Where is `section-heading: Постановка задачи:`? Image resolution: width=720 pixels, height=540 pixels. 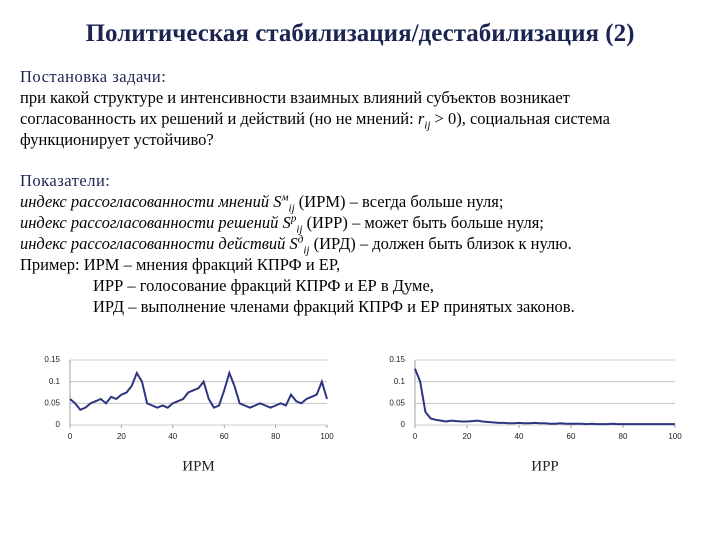
section-heading: Постановка задачи: is located at coordinates (93, 76).